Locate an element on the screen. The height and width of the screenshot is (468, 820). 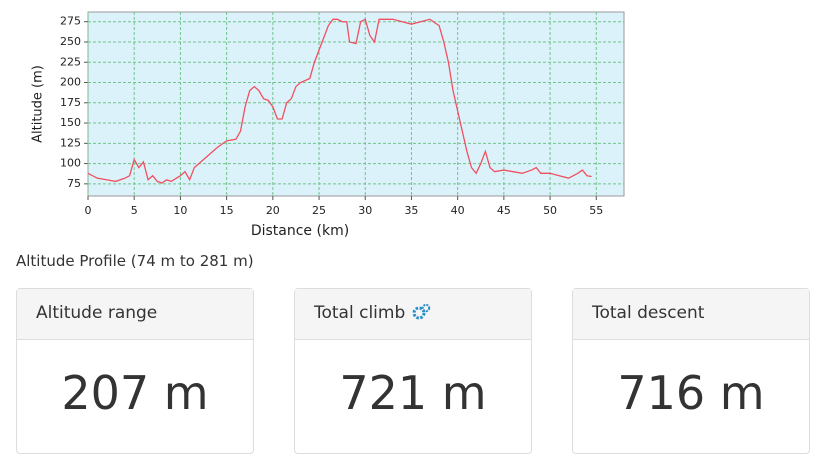
card-header: Total climb is located at coordinates (413, 314).